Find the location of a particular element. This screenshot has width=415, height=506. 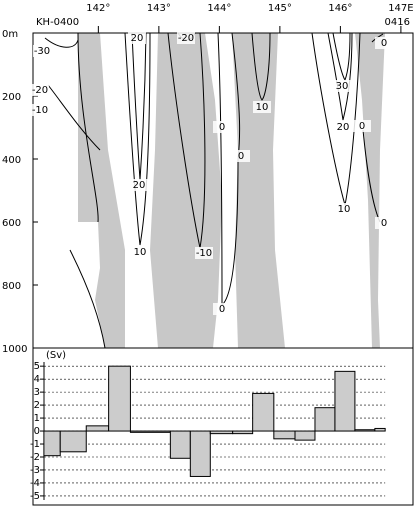

x-tick-label: 146° is located at coordinates (340, 8).